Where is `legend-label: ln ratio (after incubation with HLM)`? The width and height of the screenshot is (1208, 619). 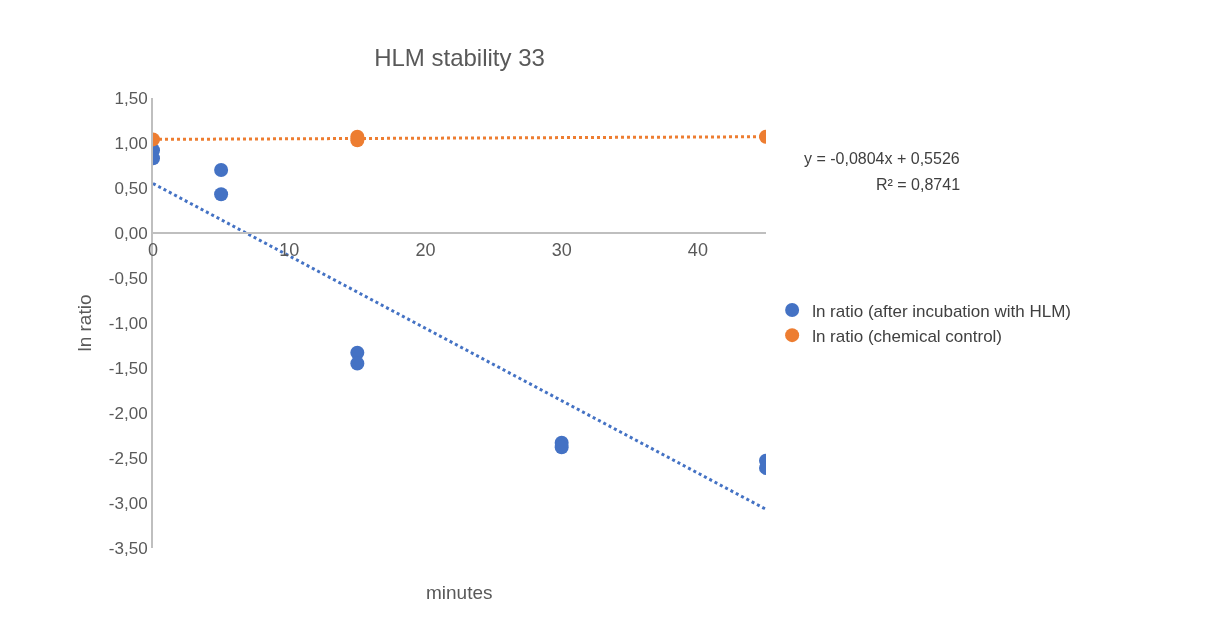
legend-label: ln ratio (after incubation with HLM) is located at coordinates (942, 311).